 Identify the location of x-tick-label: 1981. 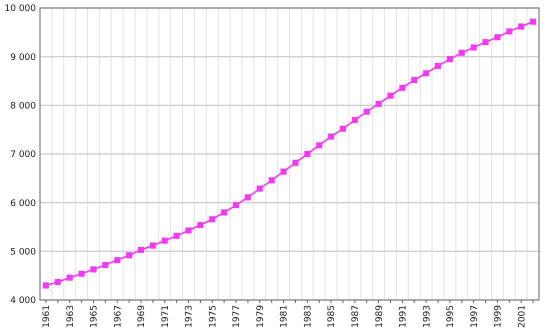
(285, 316).